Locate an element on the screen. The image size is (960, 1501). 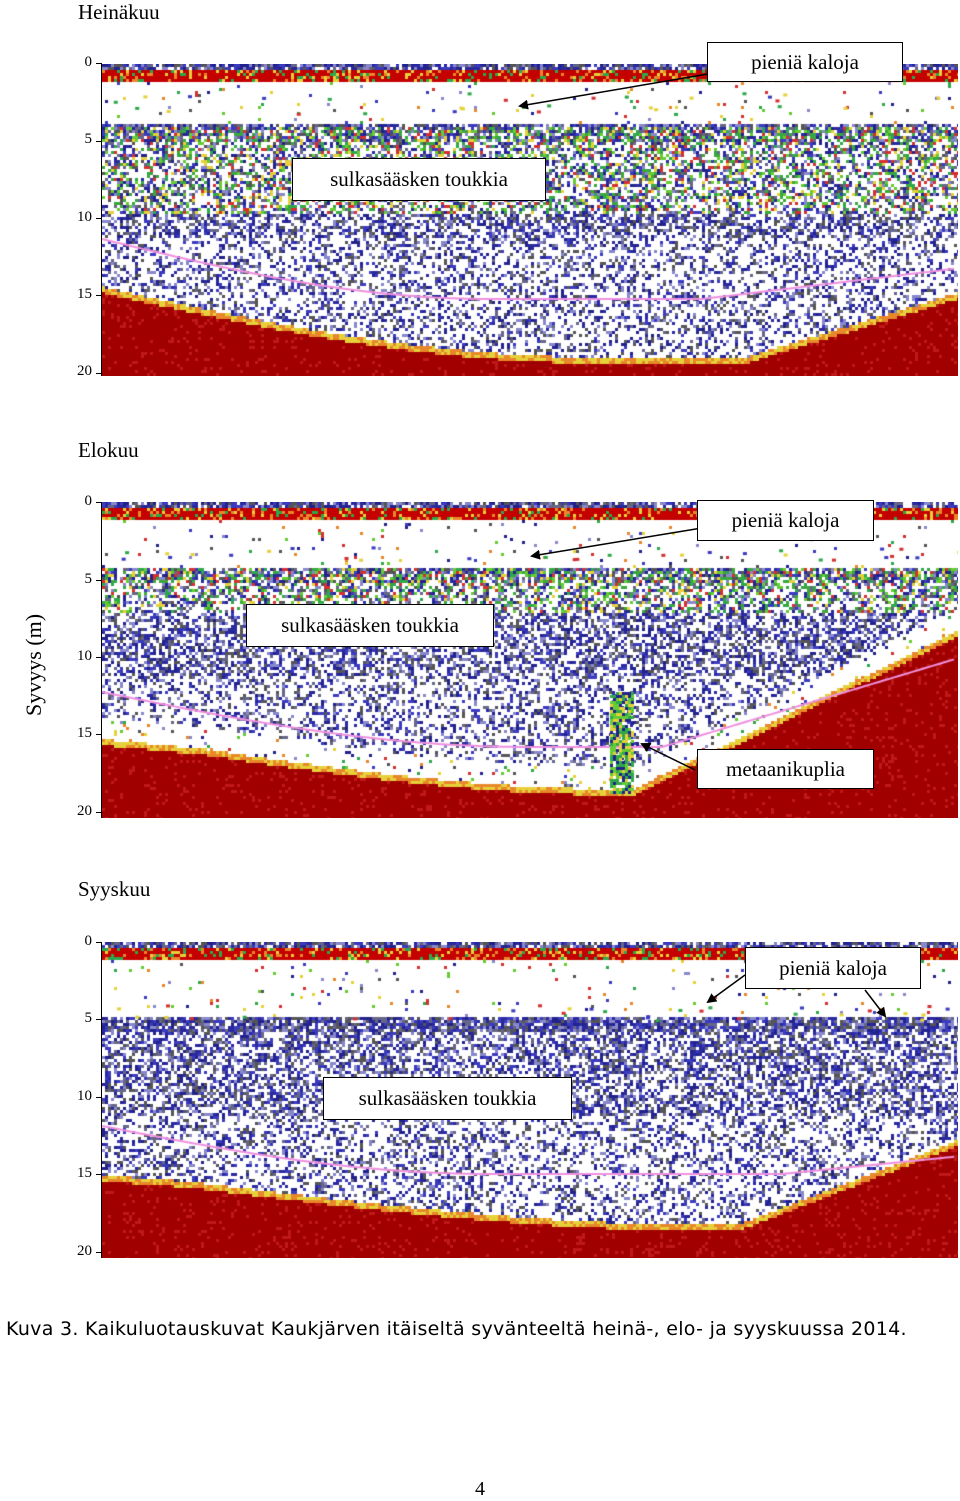
callout-august-methane: metaanikuplia is located at coordinates (785, 769).